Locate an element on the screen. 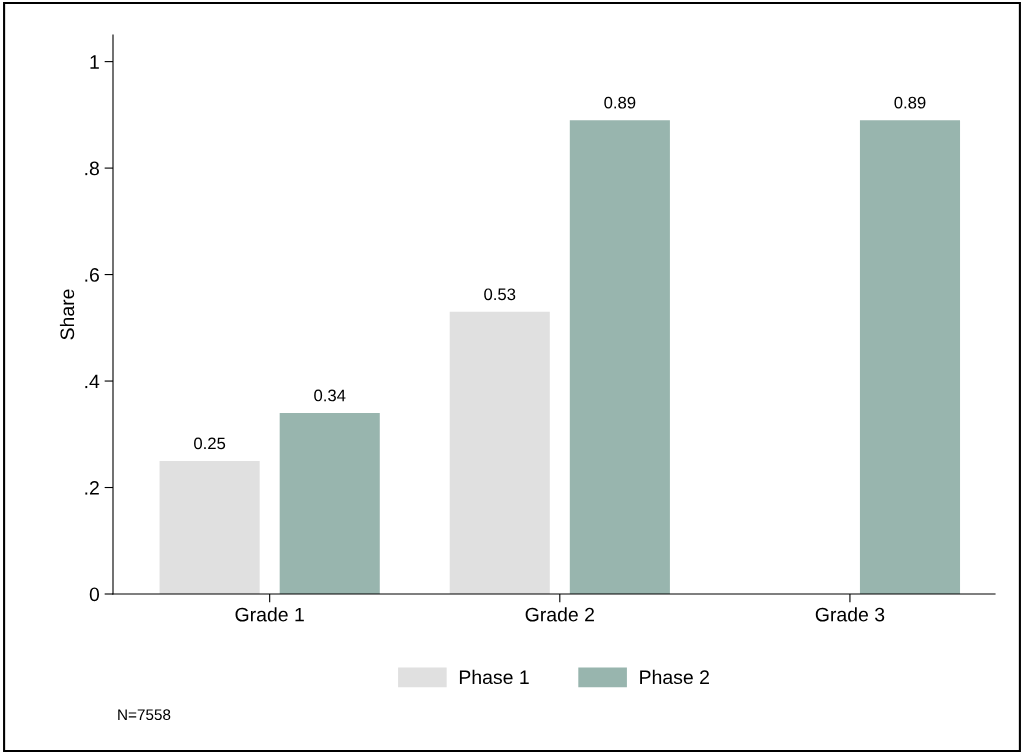 This screenshot has height=754, width=1024. x-tick-label: Grade 2 is located at coordinates (559, 614).